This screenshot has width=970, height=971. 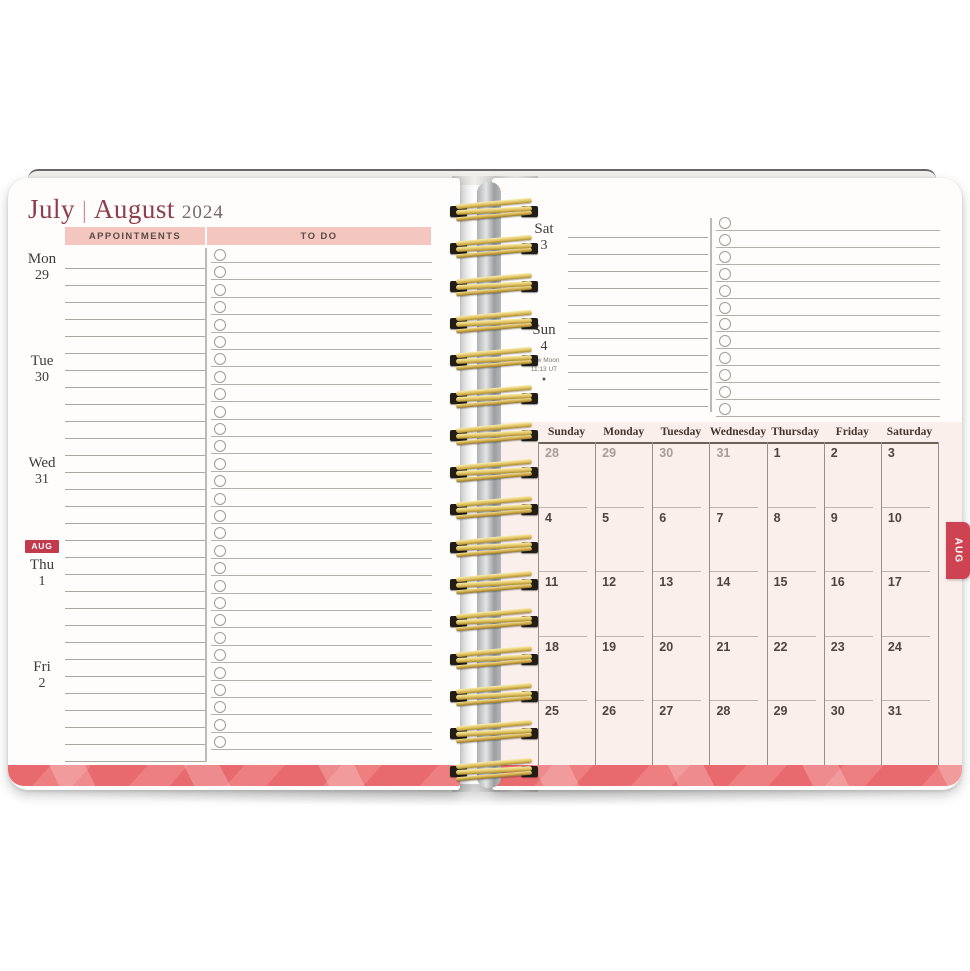 I want to click on calendar-date: 8, so click(x=777, y=517).